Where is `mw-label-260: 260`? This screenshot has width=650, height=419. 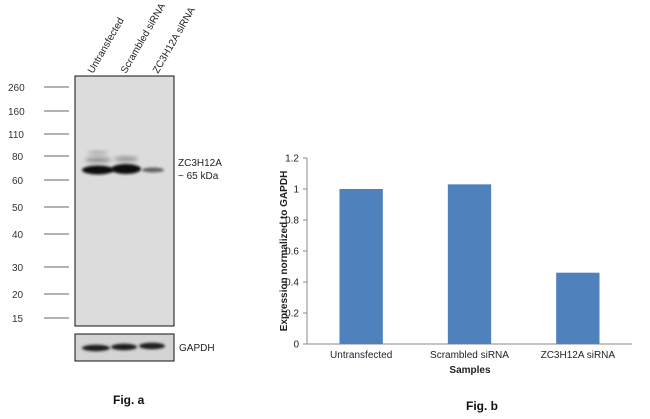 mw-label-260: 260 is located at coordinates (16, 88).